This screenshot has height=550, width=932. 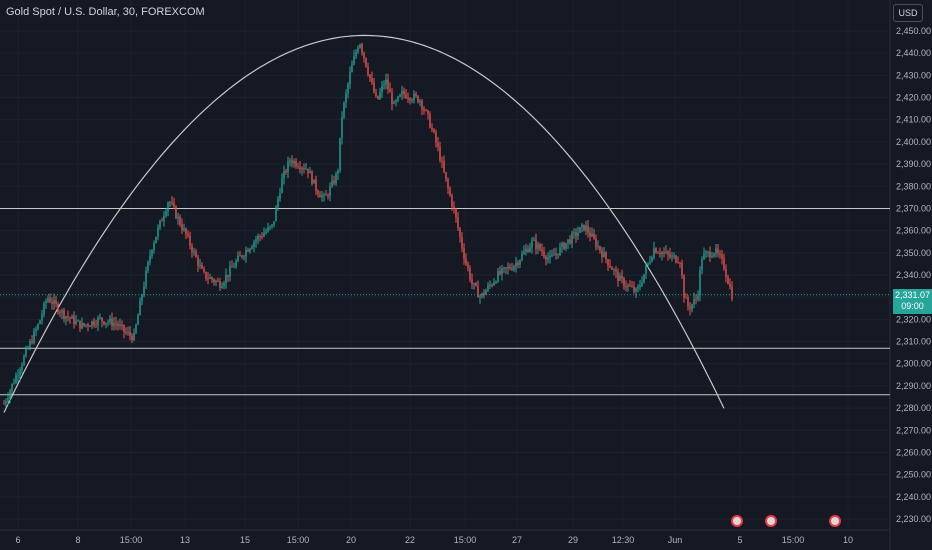 What do you see at coordinates (185, 540) in the screenshot?
I see `time-tick-label: 13` at bounding box center [185, 540].